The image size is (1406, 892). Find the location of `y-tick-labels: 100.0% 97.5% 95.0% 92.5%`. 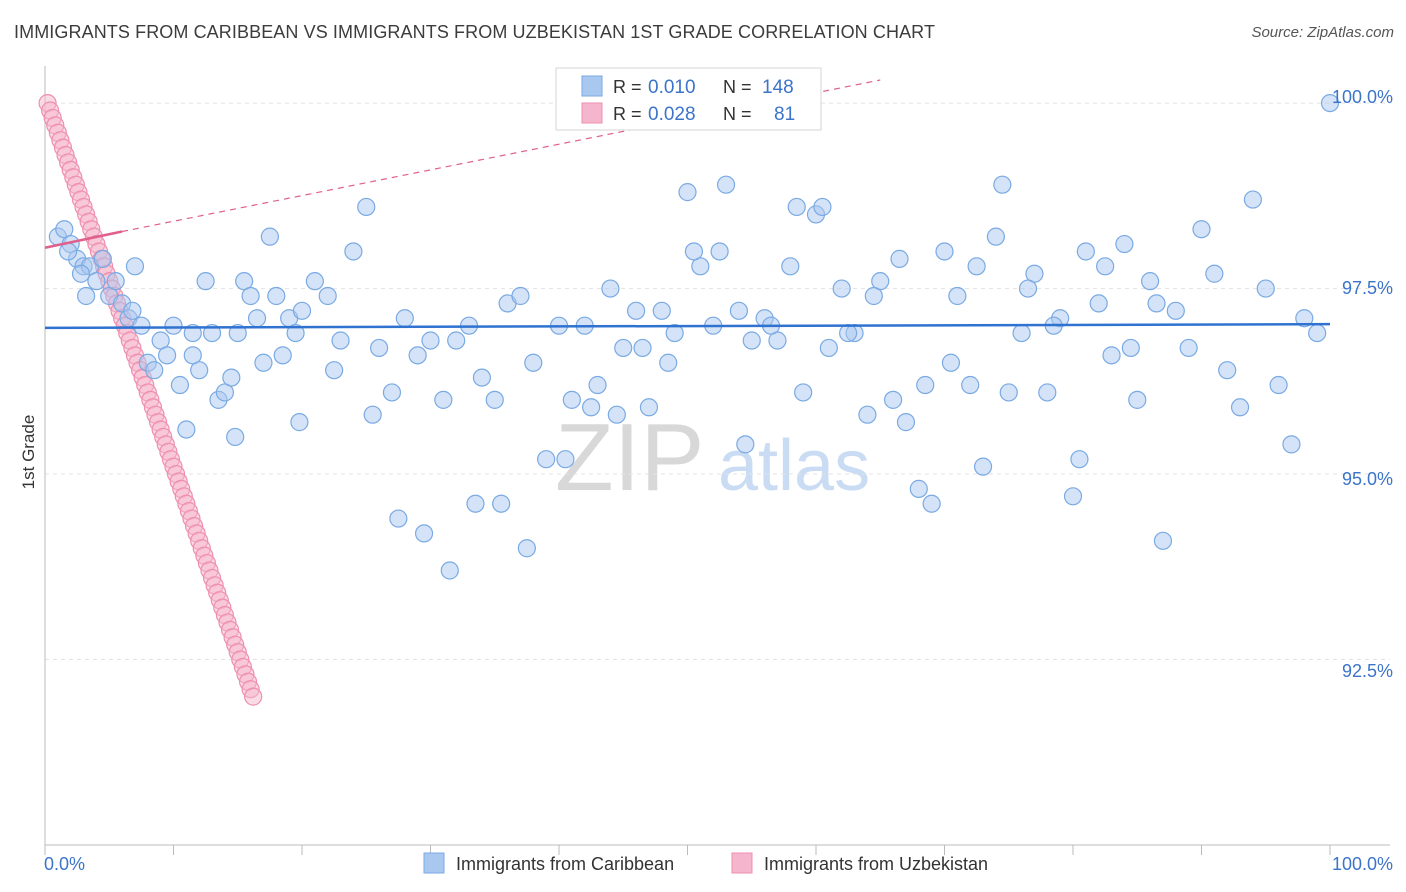

y-tick-labels: 100.0% 97.5% 95.0% 92.5% is located at coordinates (1362, 384).